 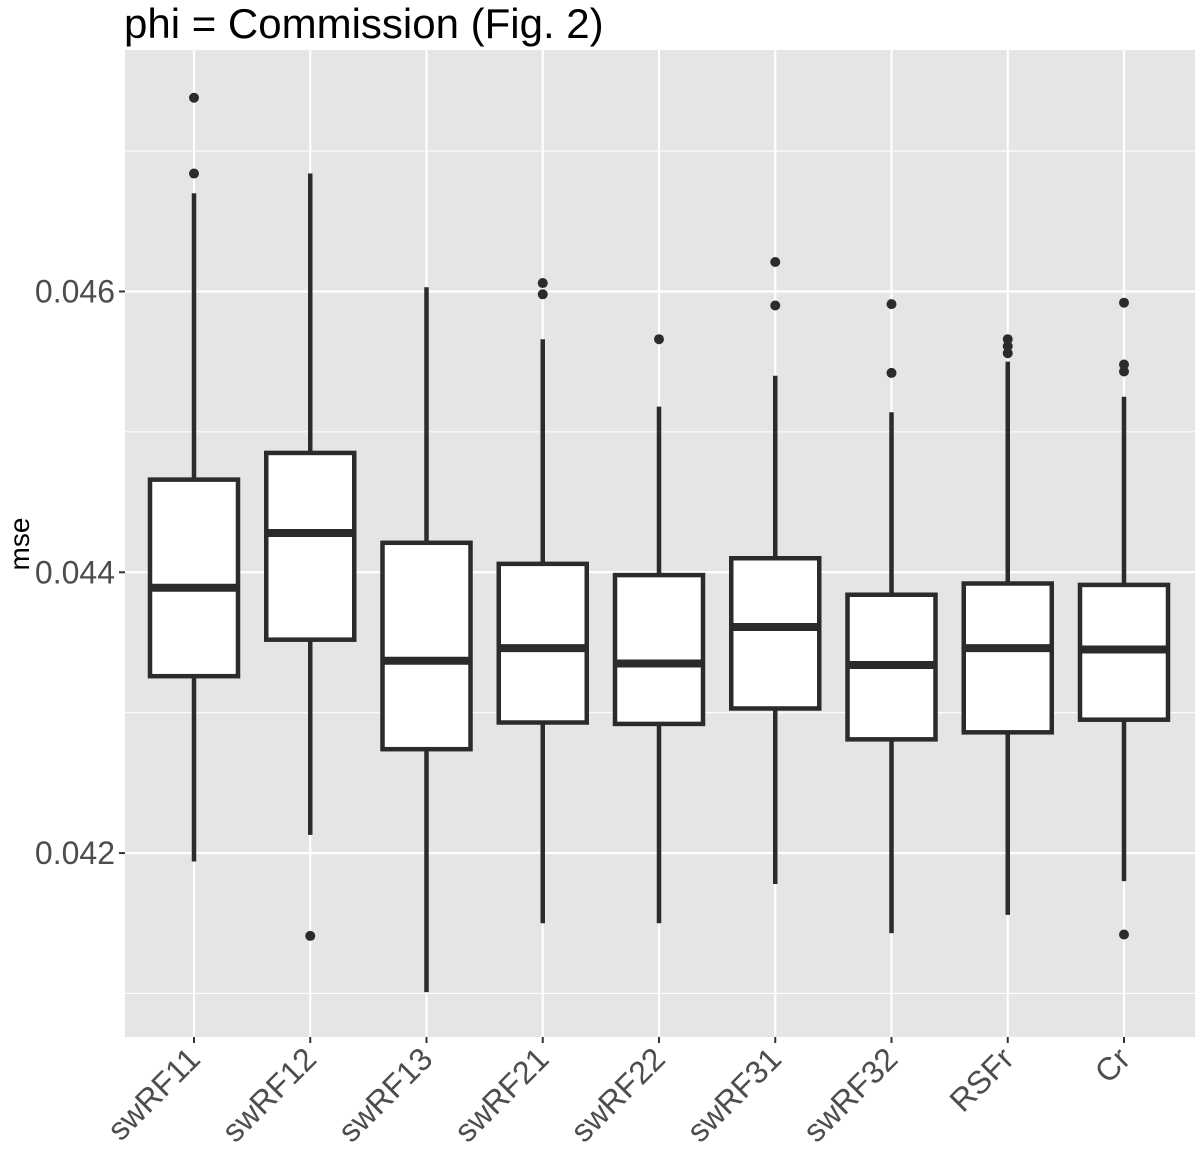 What do you see at coordinates (75, 291) in the screenshot?
I see `y-tick-label: 0.046` at bounding box center [75, 291].